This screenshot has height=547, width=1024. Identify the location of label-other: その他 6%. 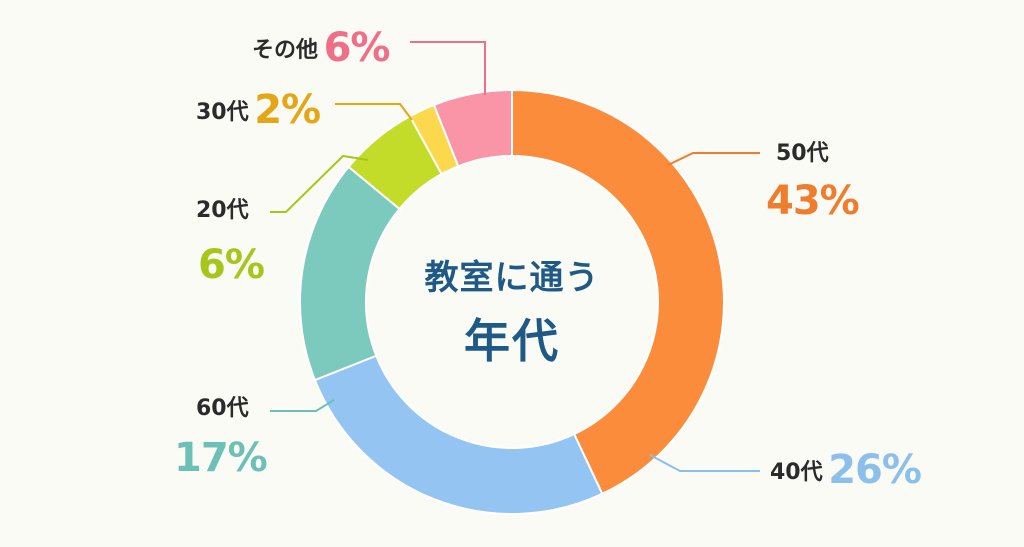
(321, 48).